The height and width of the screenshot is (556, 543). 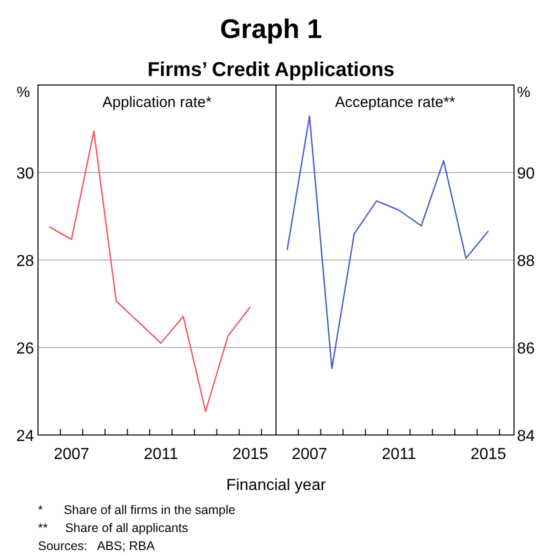 I want to click on y2-tick-label: 90, so click(x=526, y=174).